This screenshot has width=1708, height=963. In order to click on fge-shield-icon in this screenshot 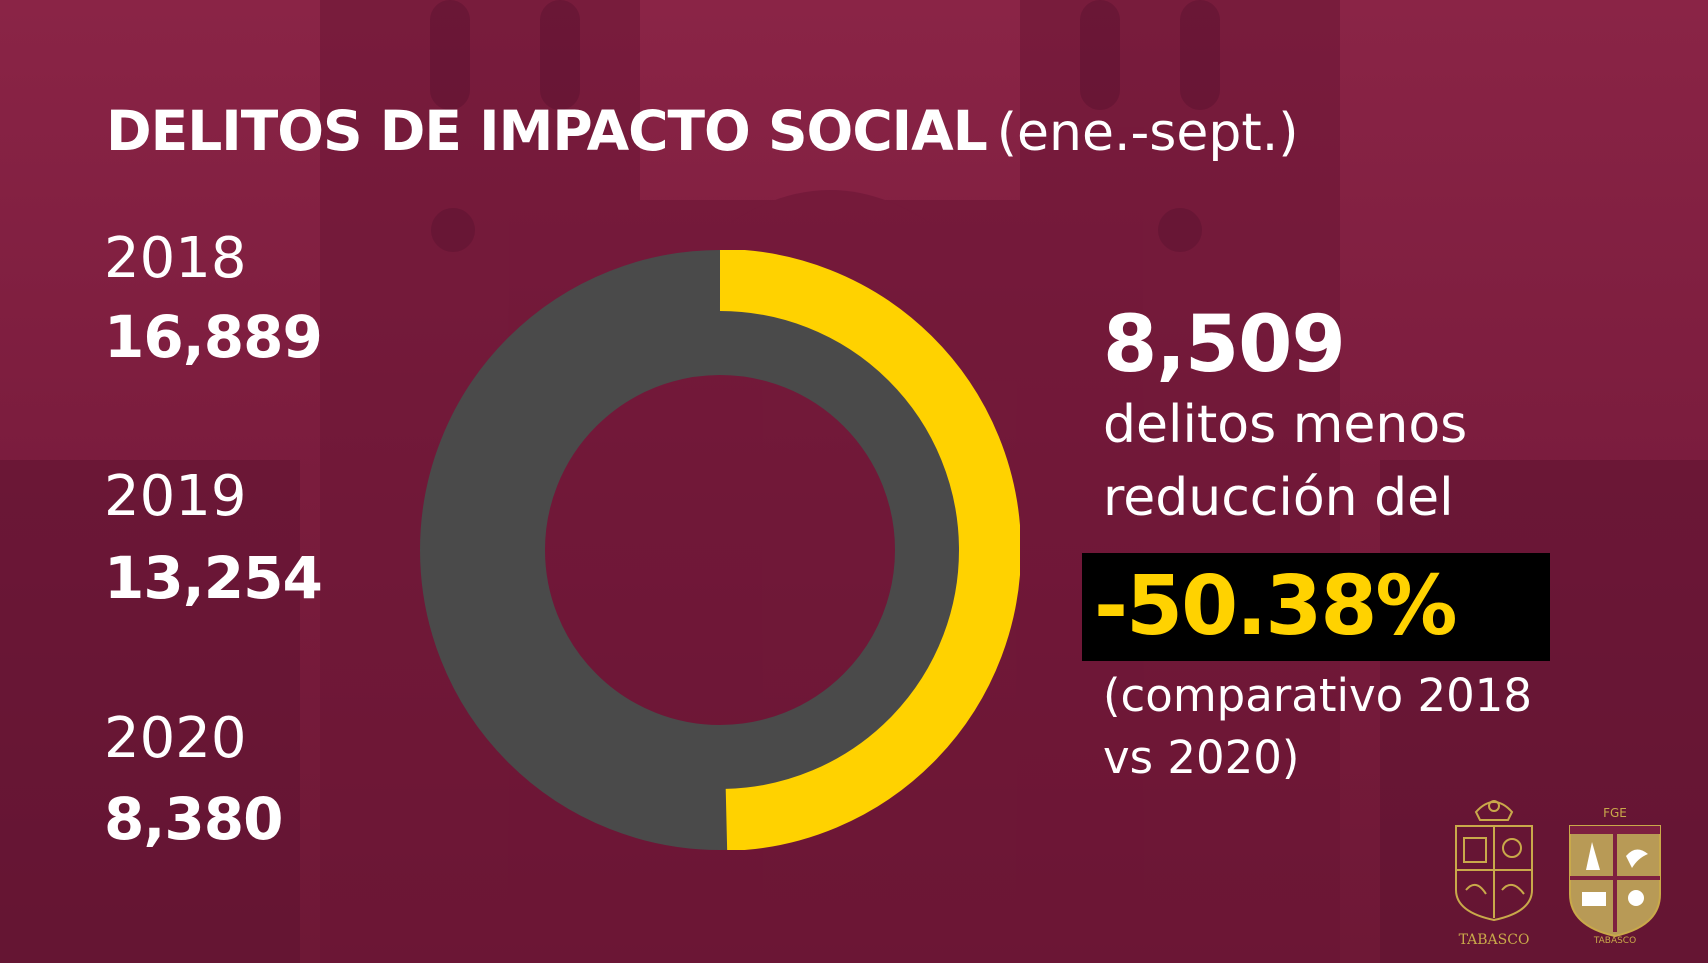, I will do `click(1615, 881)`.